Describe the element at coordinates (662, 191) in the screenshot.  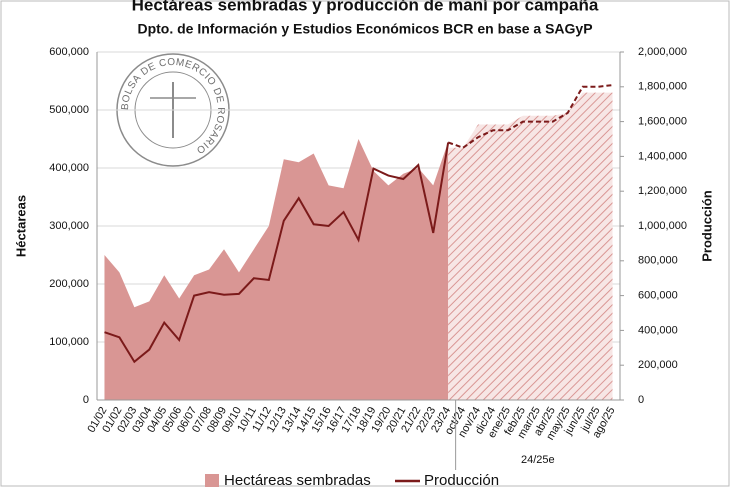
I see `y2-tick-label: 1,200,000` at that location.